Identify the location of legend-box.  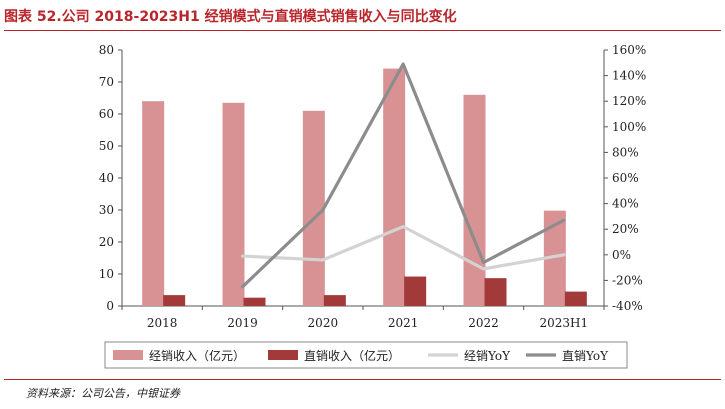
(366, 355).